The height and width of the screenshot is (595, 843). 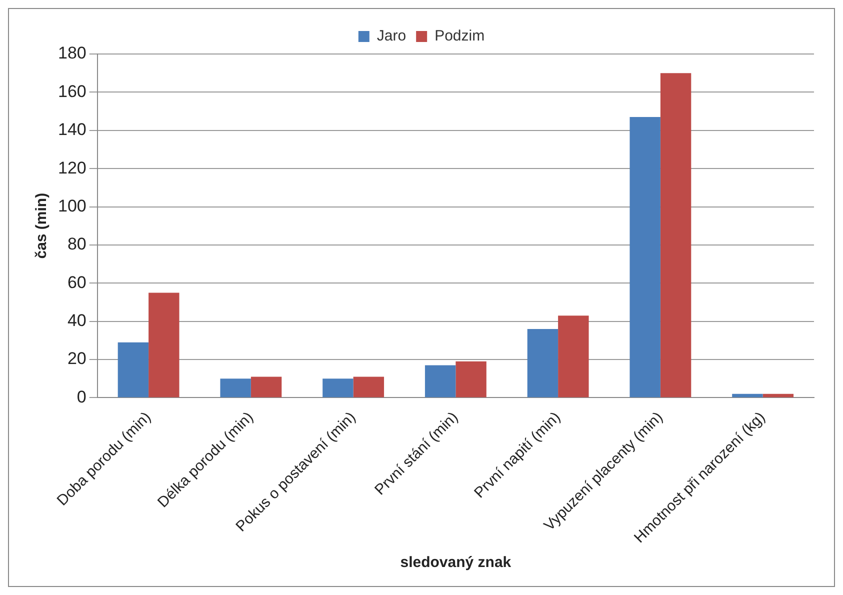 I want to click on y-tick-label: 100, so click(x=72, y=206).